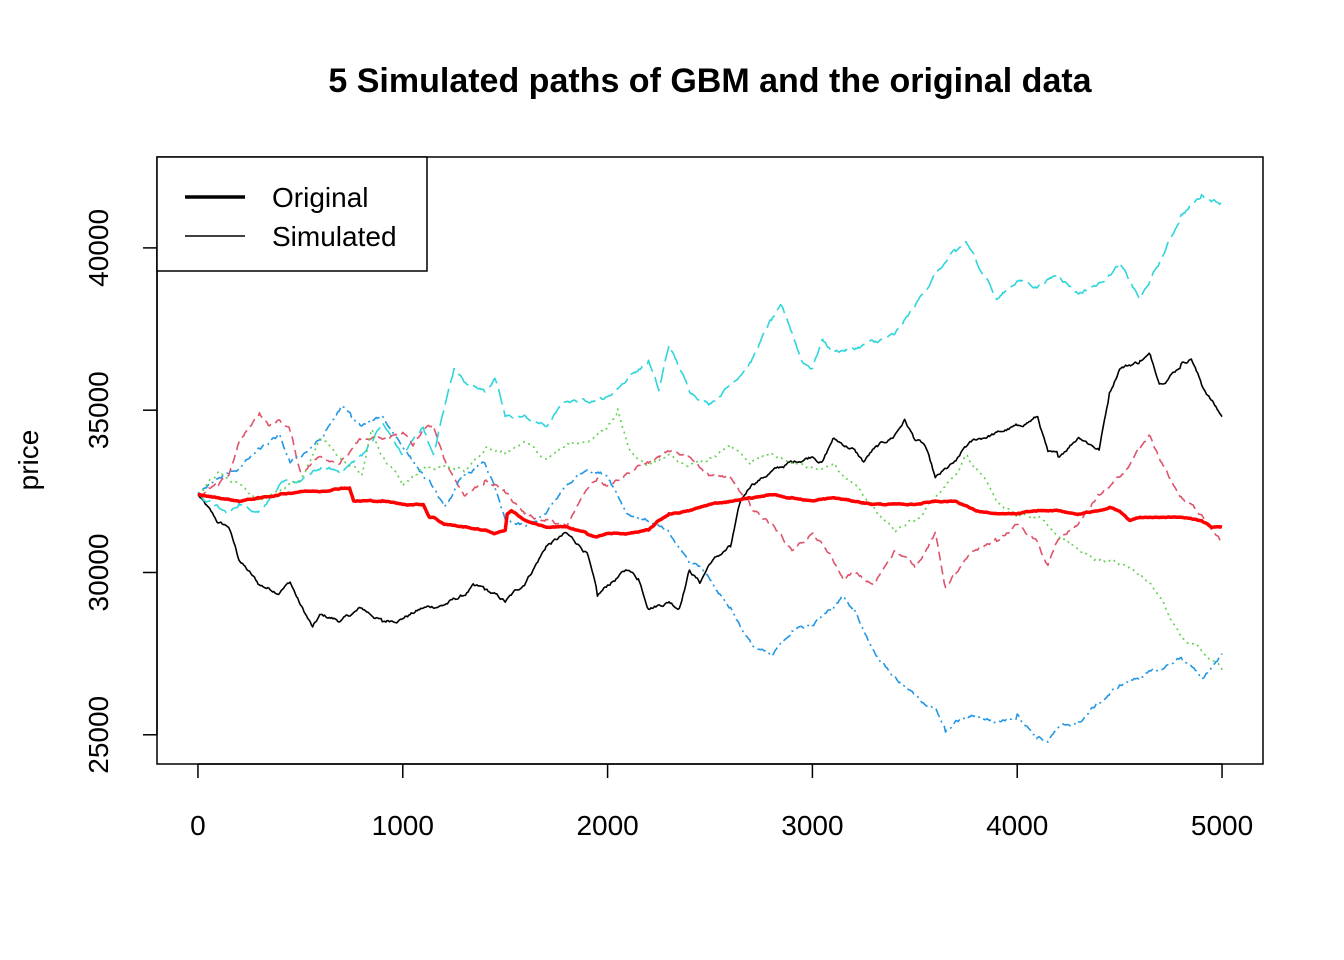  I want to click on x-tick-label: 2000, so click(607, 825).